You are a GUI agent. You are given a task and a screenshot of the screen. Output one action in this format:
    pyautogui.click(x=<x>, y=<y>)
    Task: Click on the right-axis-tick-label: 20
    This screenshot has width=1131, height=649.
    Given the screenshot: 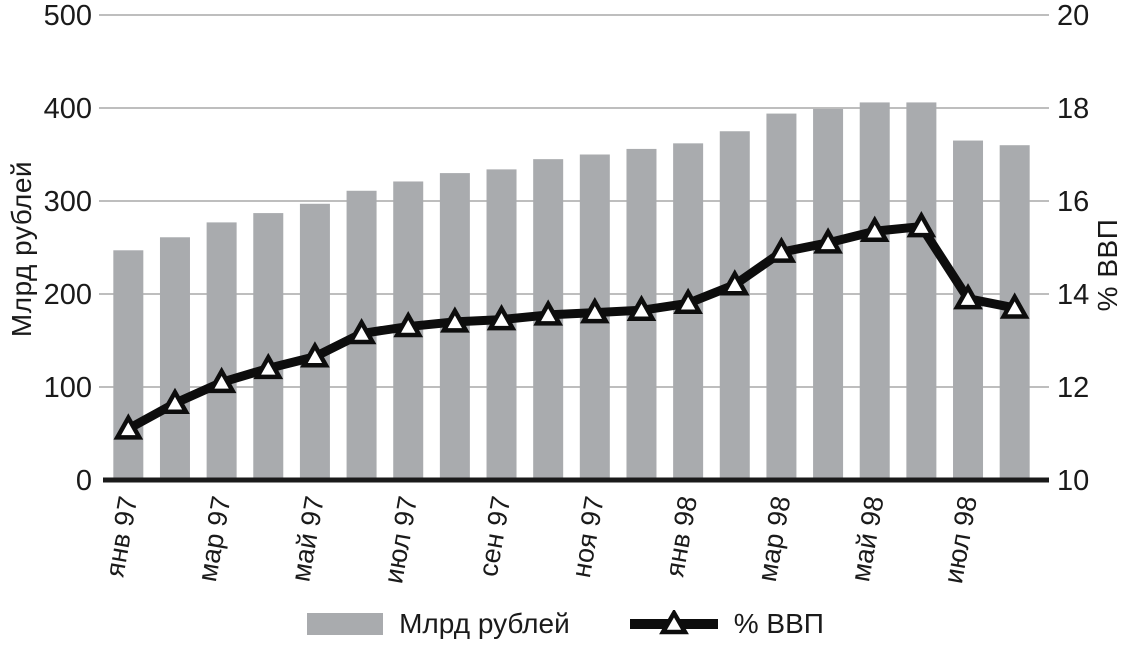 What is the action you would take?
    pyautogui.click(x=1073, y=16)
    